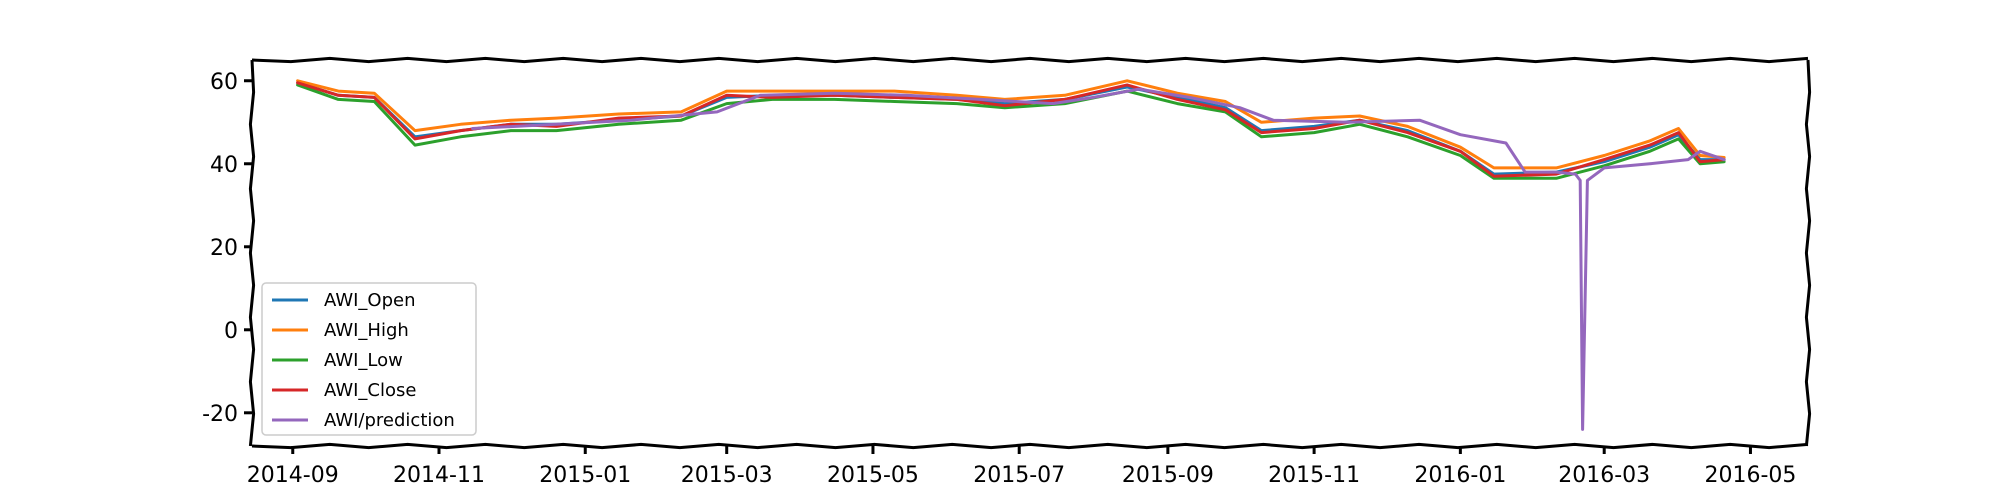 Image resolution: width=2000 pixels, height=500 pixels. I want to click on x-tick-label-7: 2015-11, so click(1314, 475).